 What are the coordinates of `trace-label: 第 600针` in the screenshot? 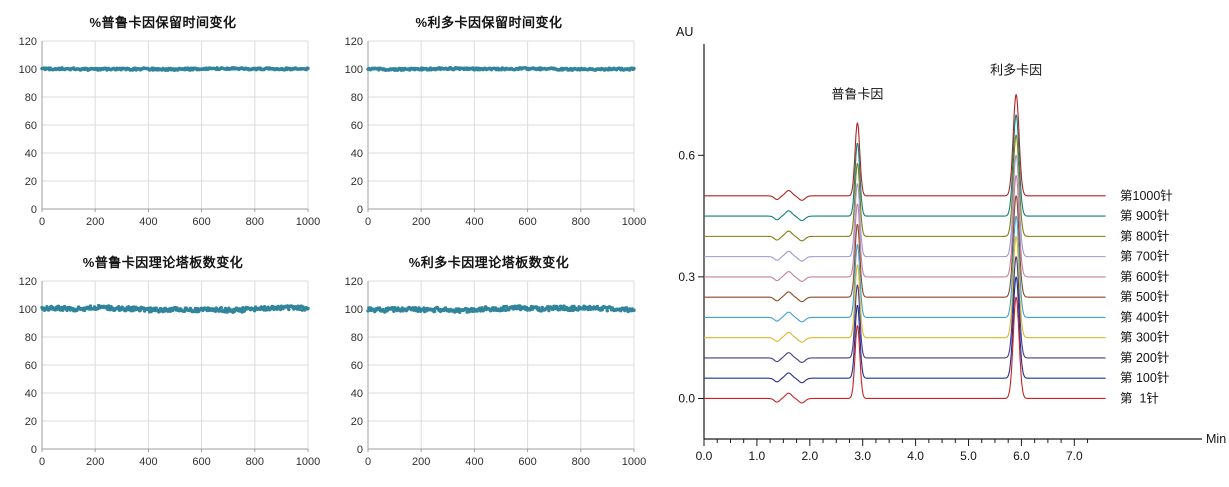 It's located at (1144, 276).